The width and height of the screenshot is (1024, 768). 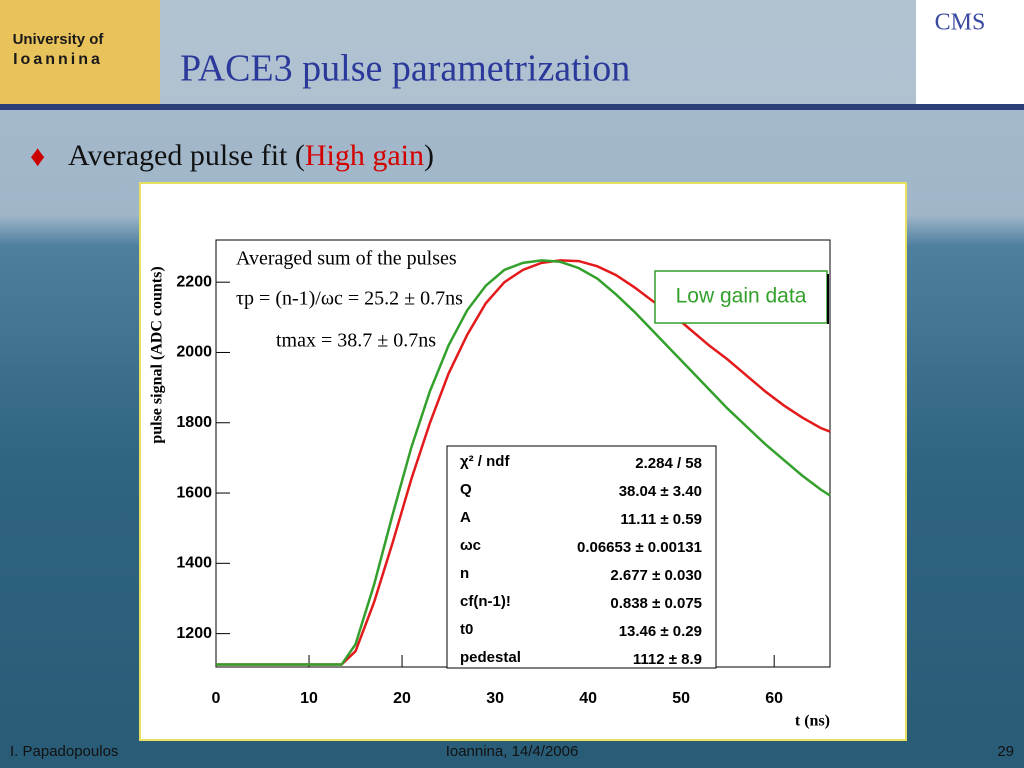 What do you see at coordinates (405, 69) in the screenshot?
I see `slide-title: PACE3 pulse parametrization` at bounding box center [405, 69].